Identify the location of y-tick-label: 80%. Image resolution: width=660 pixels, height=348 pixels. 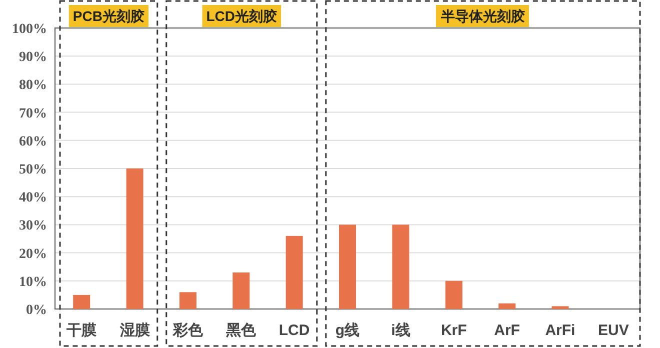
(33, 86).